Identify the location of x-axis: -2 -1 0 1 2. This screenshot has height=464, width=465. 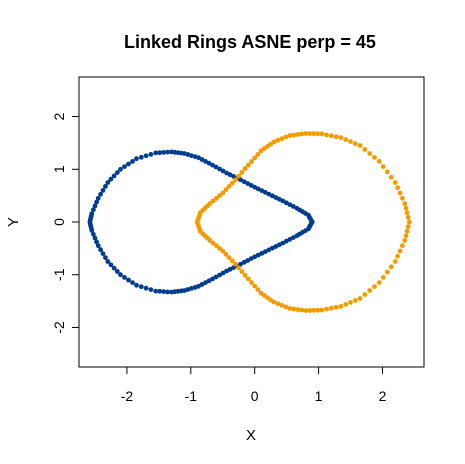
(254, 385).